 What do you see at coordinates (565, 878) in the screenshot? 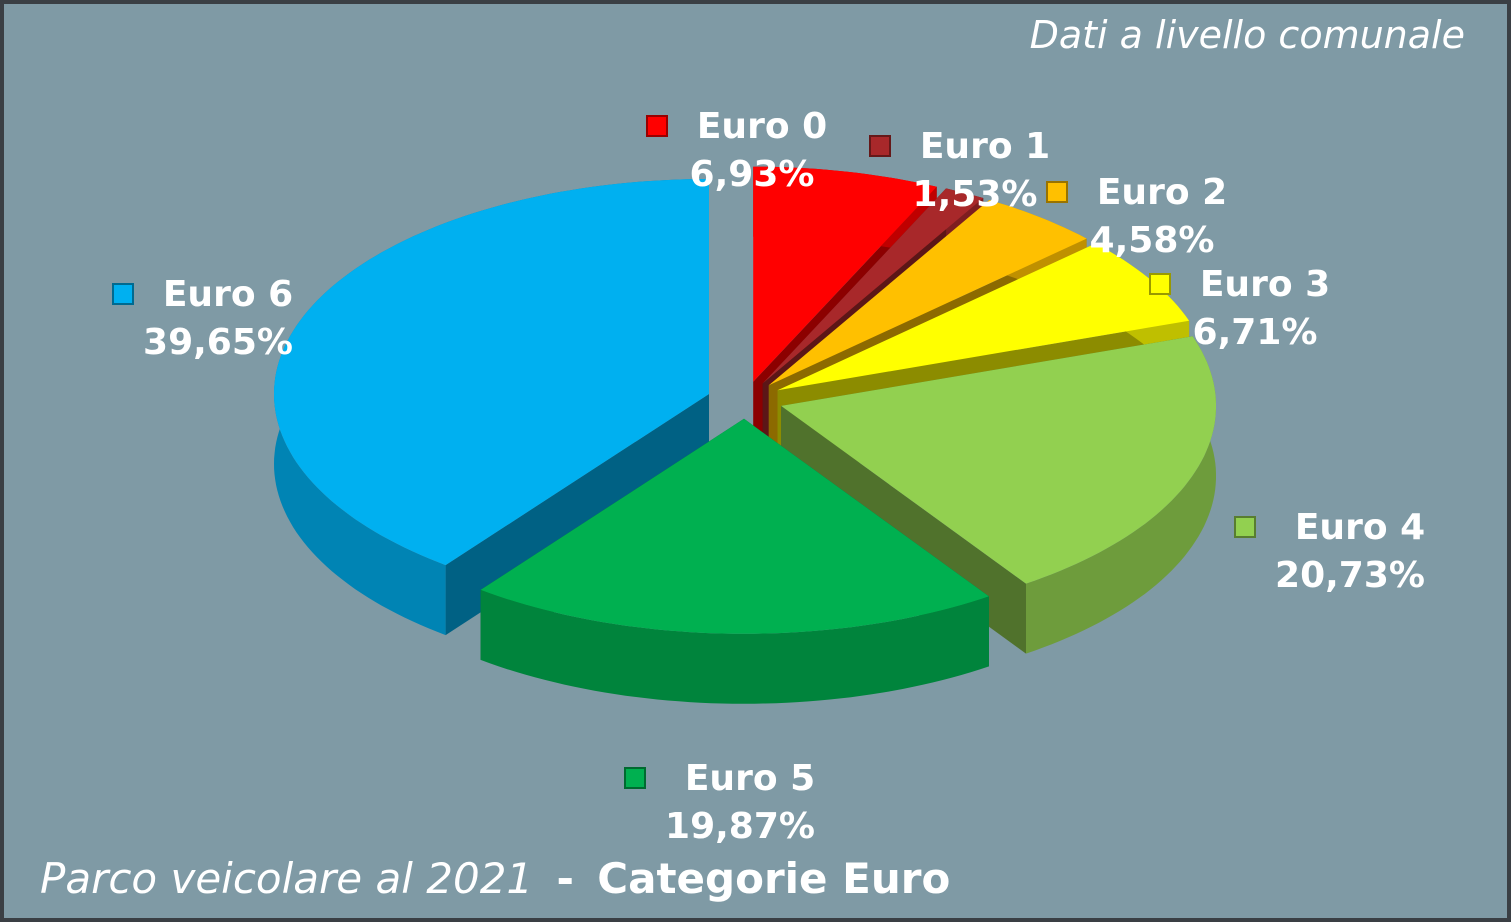
I see `title-part: -` at bounding box center [565, 878].